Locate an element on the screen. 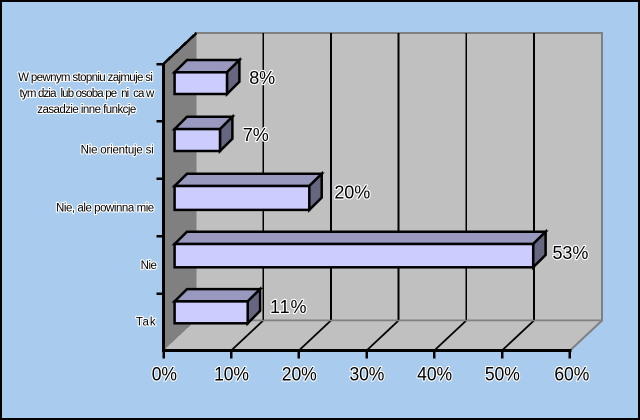 This screenshot has height=420, width=640. svg-text: 0% is located at coordinates (164, 374).